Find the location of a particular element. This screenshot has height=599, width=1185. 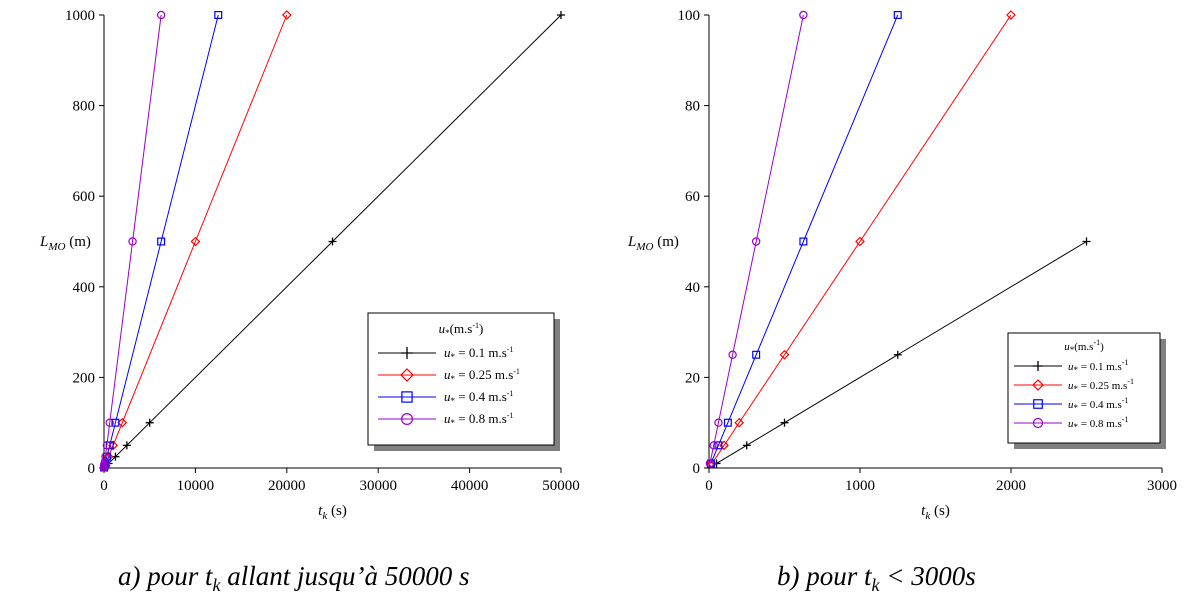

legend-box is located at coordinates (461, 379).